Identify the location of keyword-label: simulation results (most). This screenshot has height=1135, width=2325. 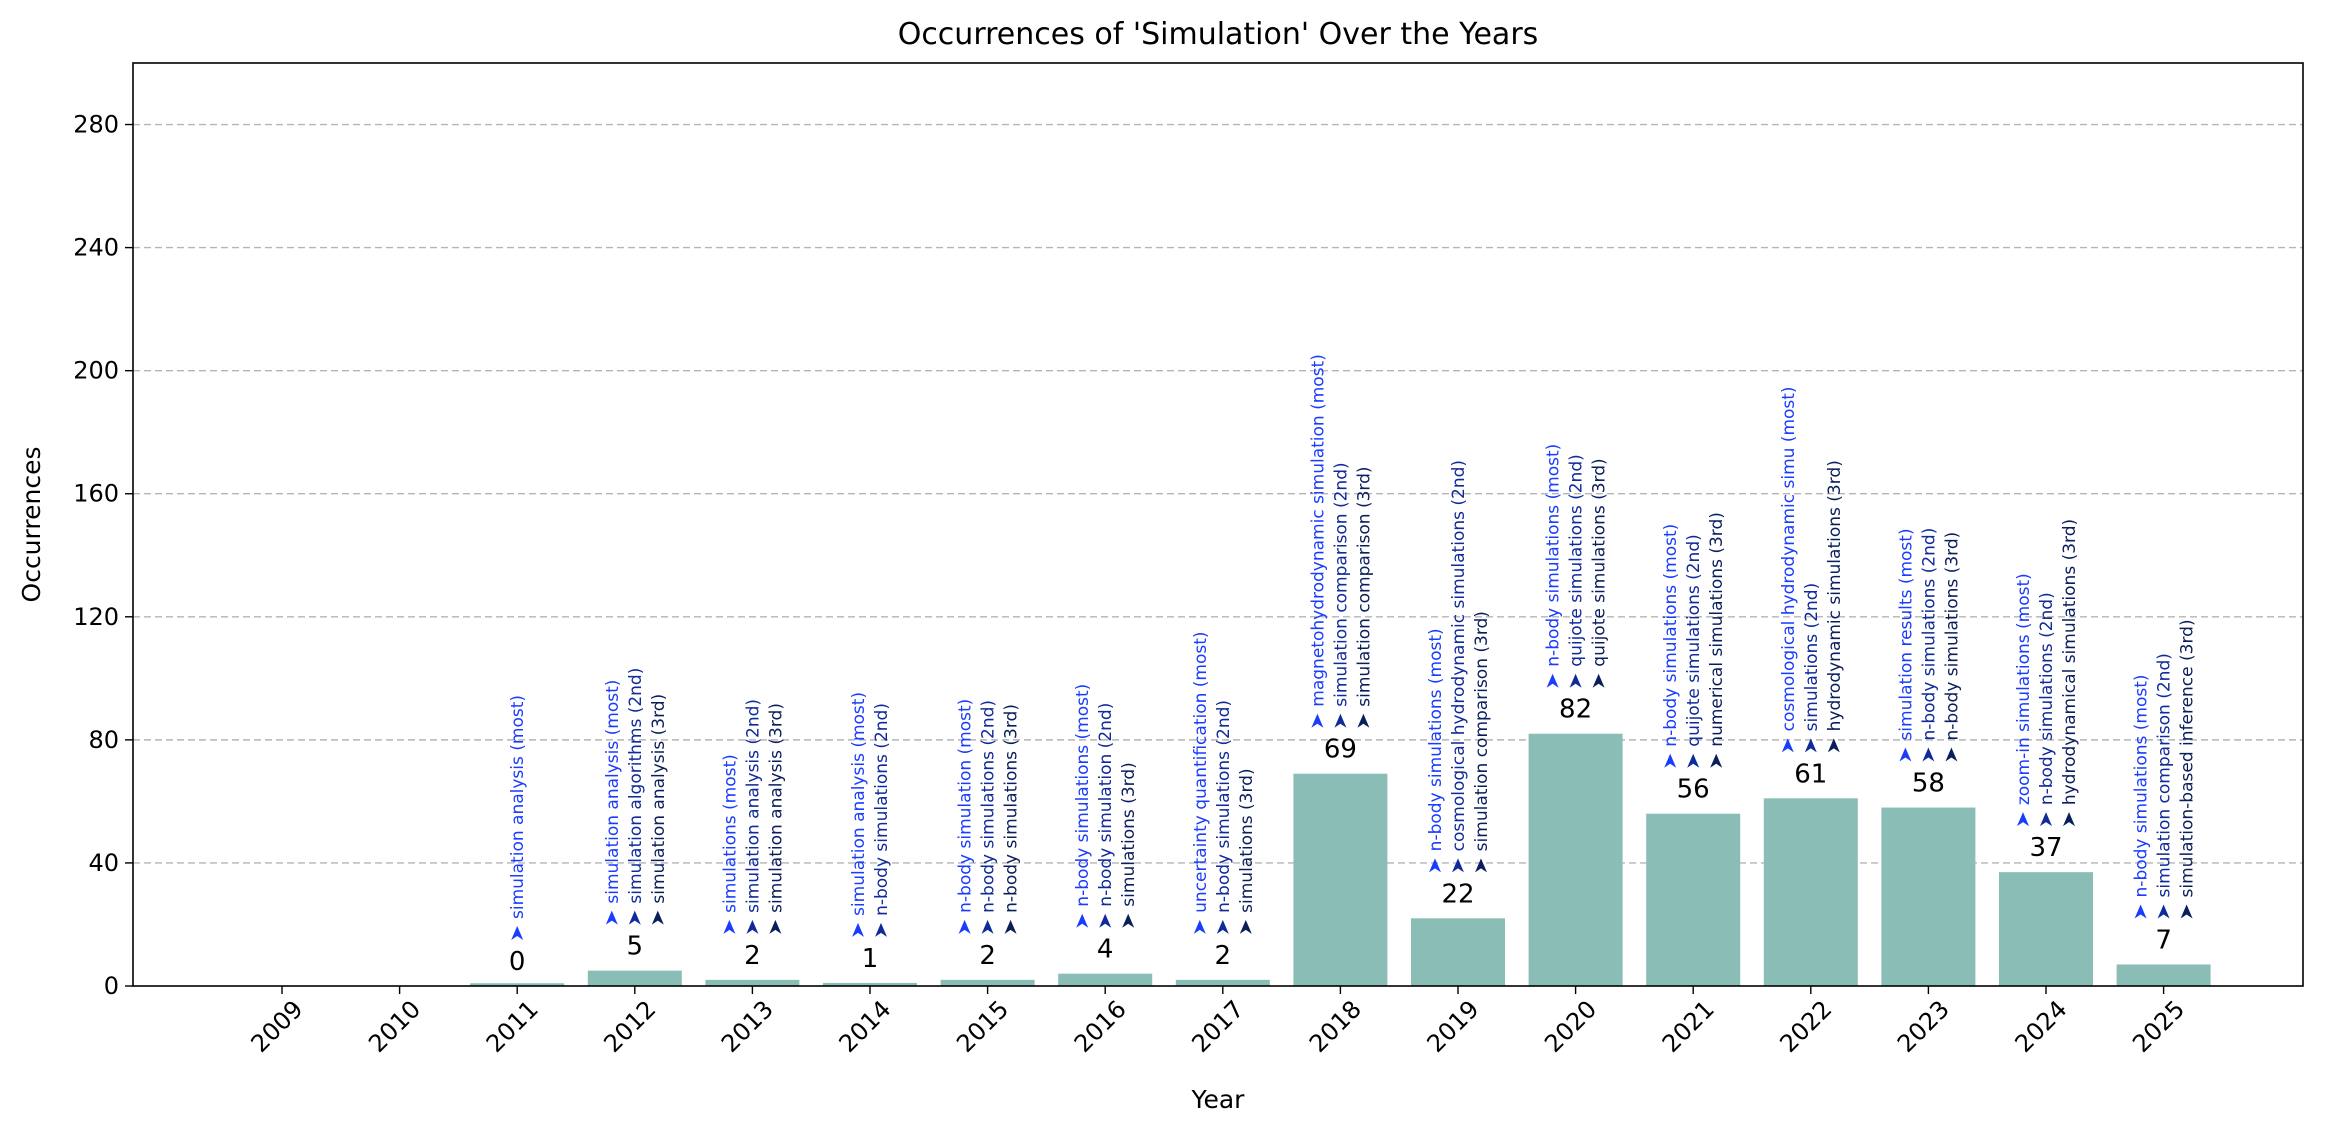
(1906, 634).